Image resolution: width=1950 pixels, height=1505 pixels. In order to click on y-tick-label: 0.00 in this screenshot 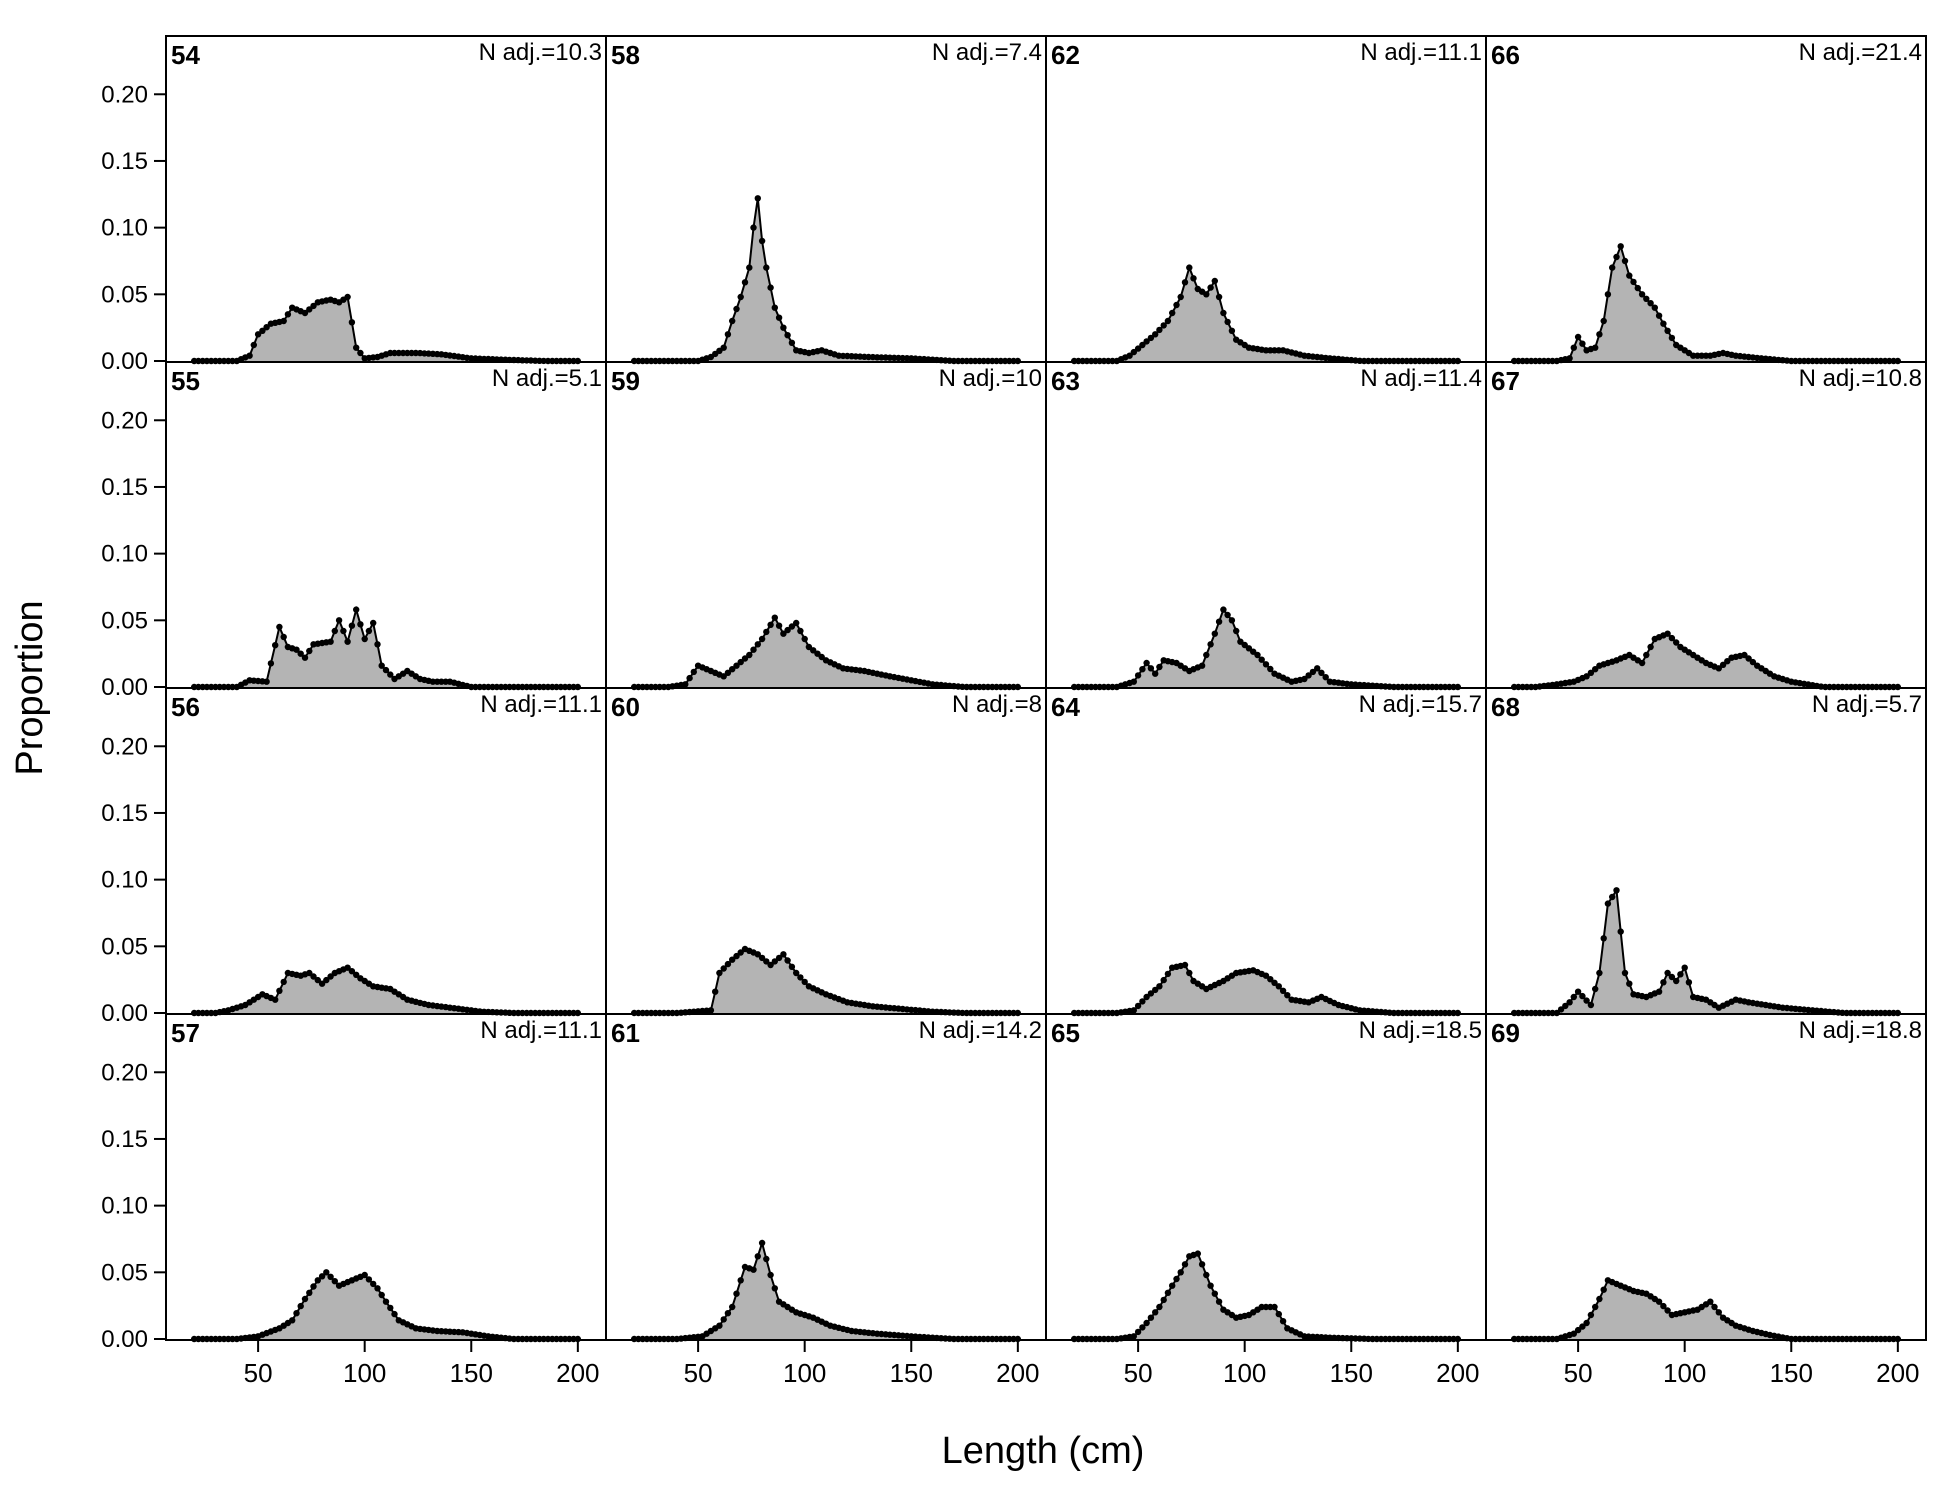, I will do `click(124, 1339)`.